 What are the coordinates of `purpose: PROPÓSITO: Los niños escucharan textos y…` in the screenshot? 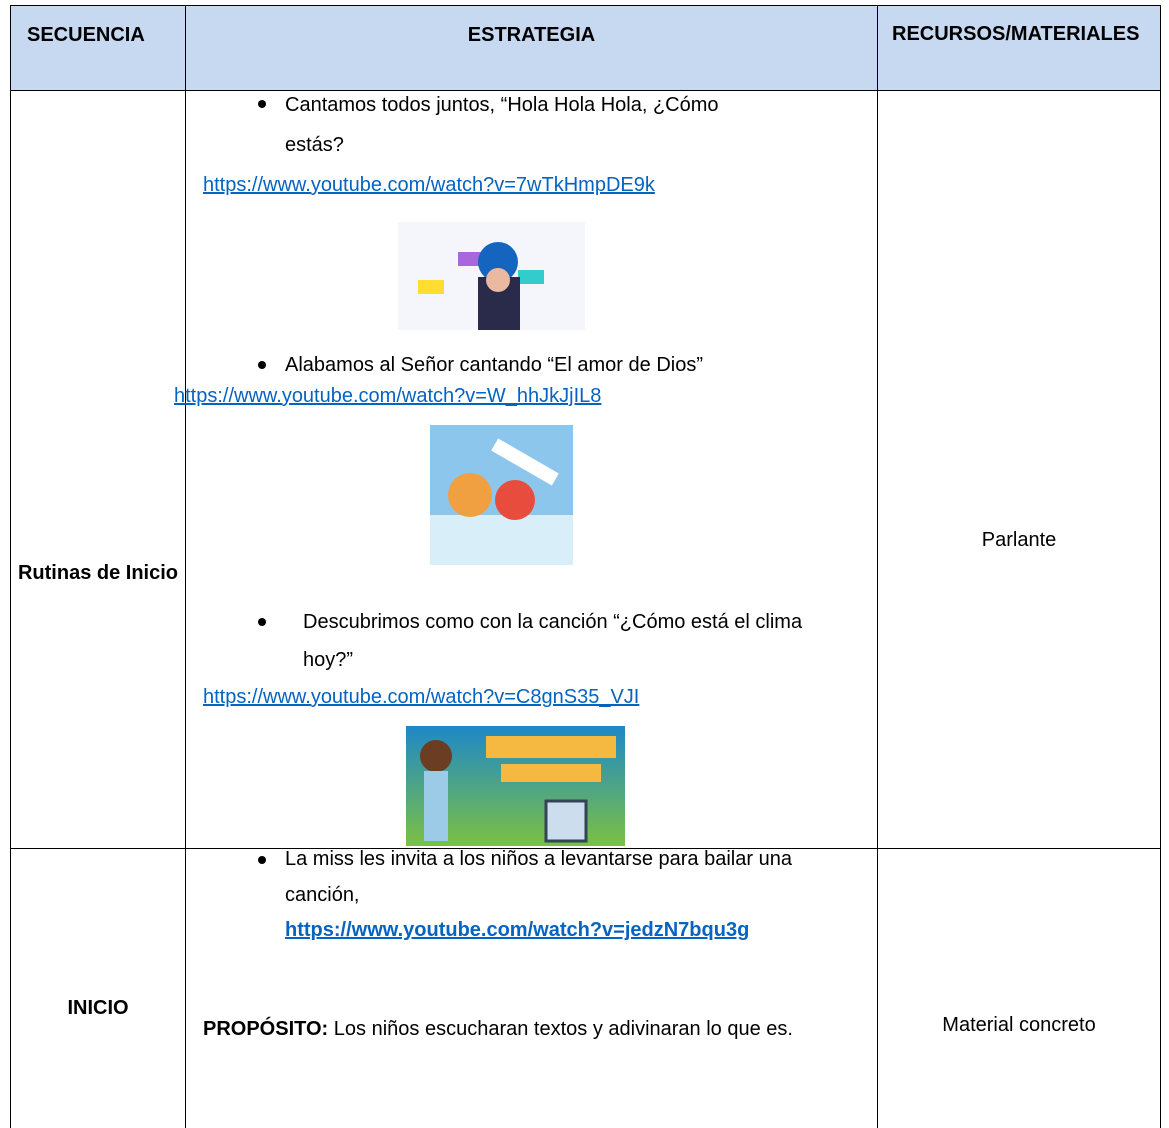 It's located at (528, 1029).